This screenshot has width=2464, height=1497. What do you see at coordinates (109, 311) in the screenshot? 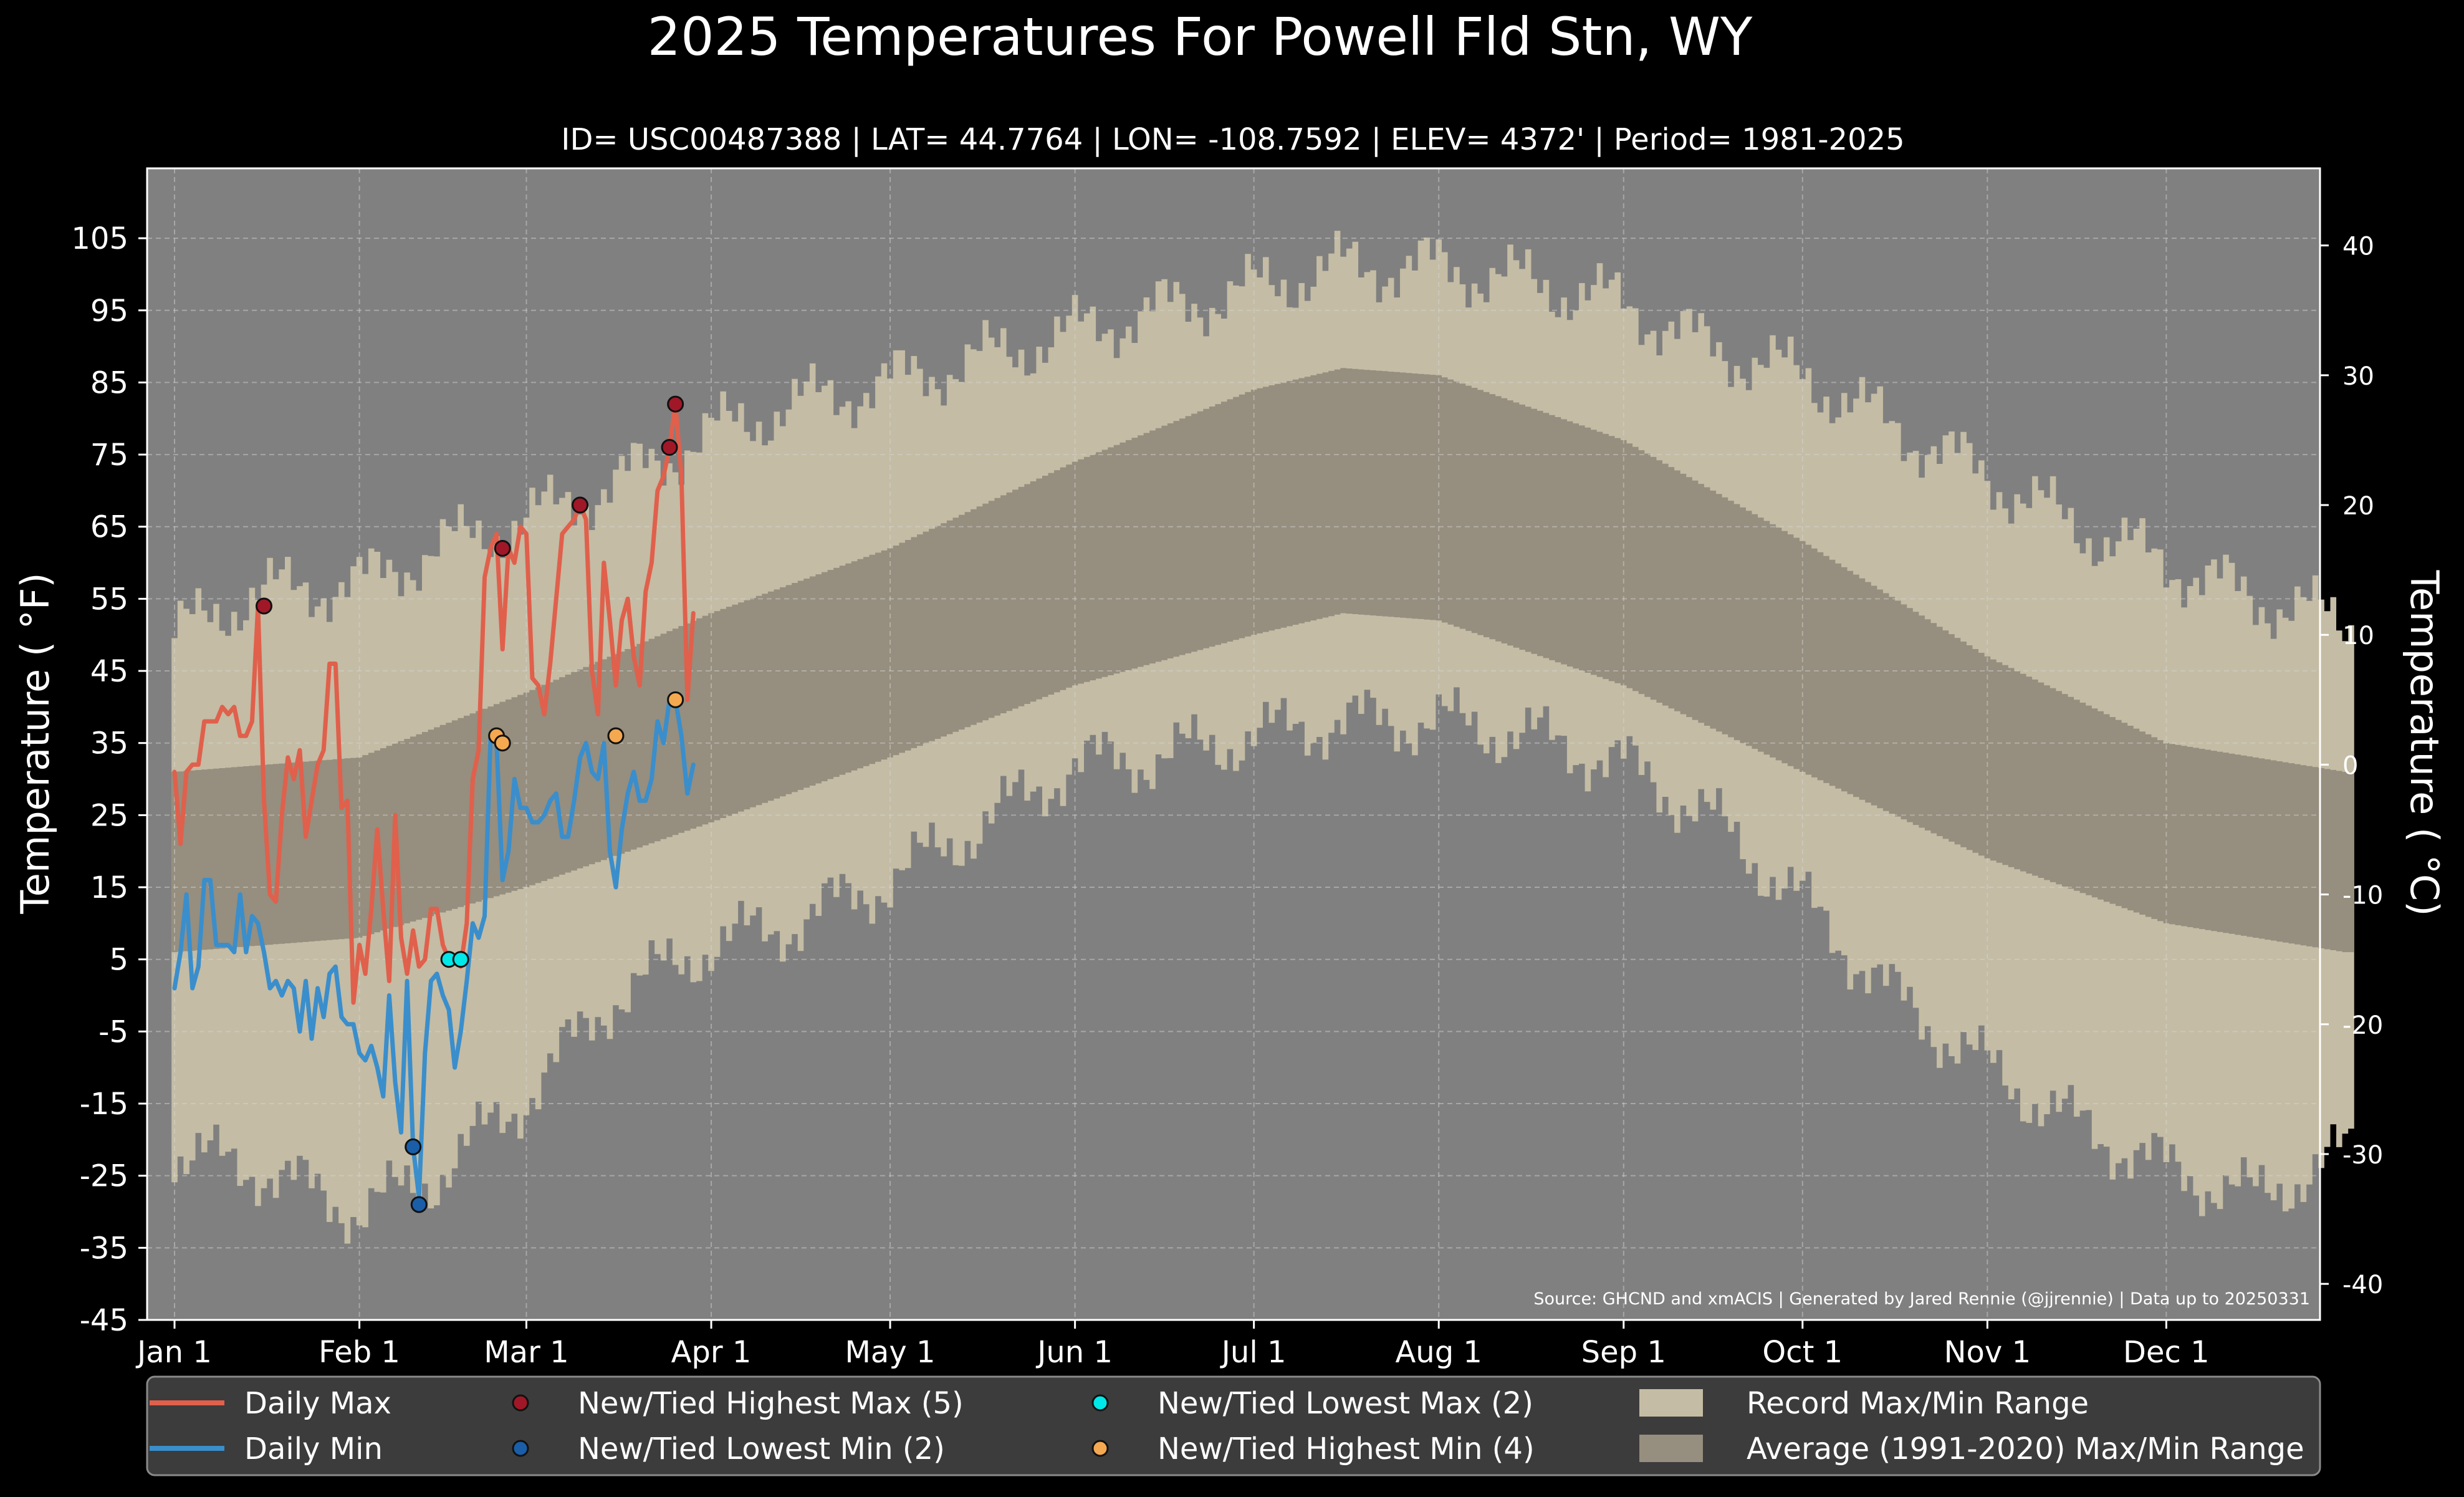
I see `y-tick-label-left: 95` at bounding box center [109, 311].